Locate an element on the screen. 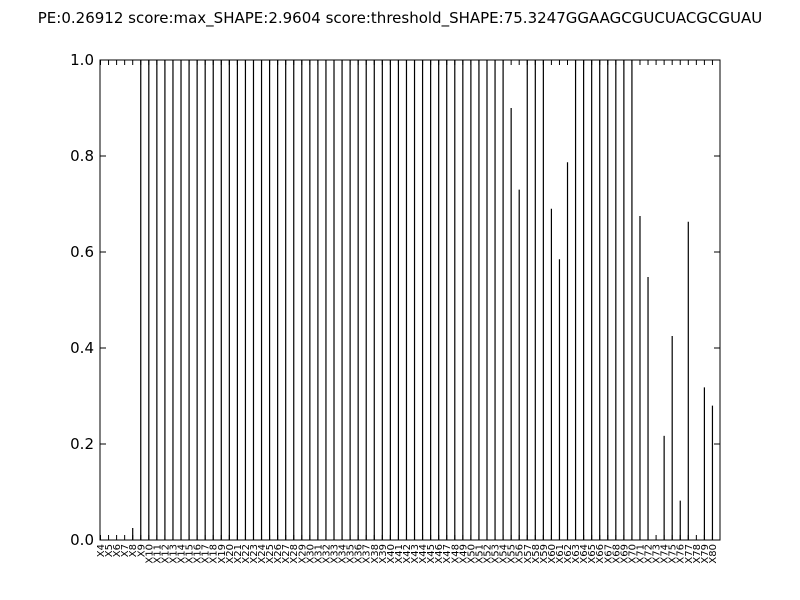 The width and height of the screenshot is (800, 600). x-tick-label: X9 is located at coordinates (141, 550).